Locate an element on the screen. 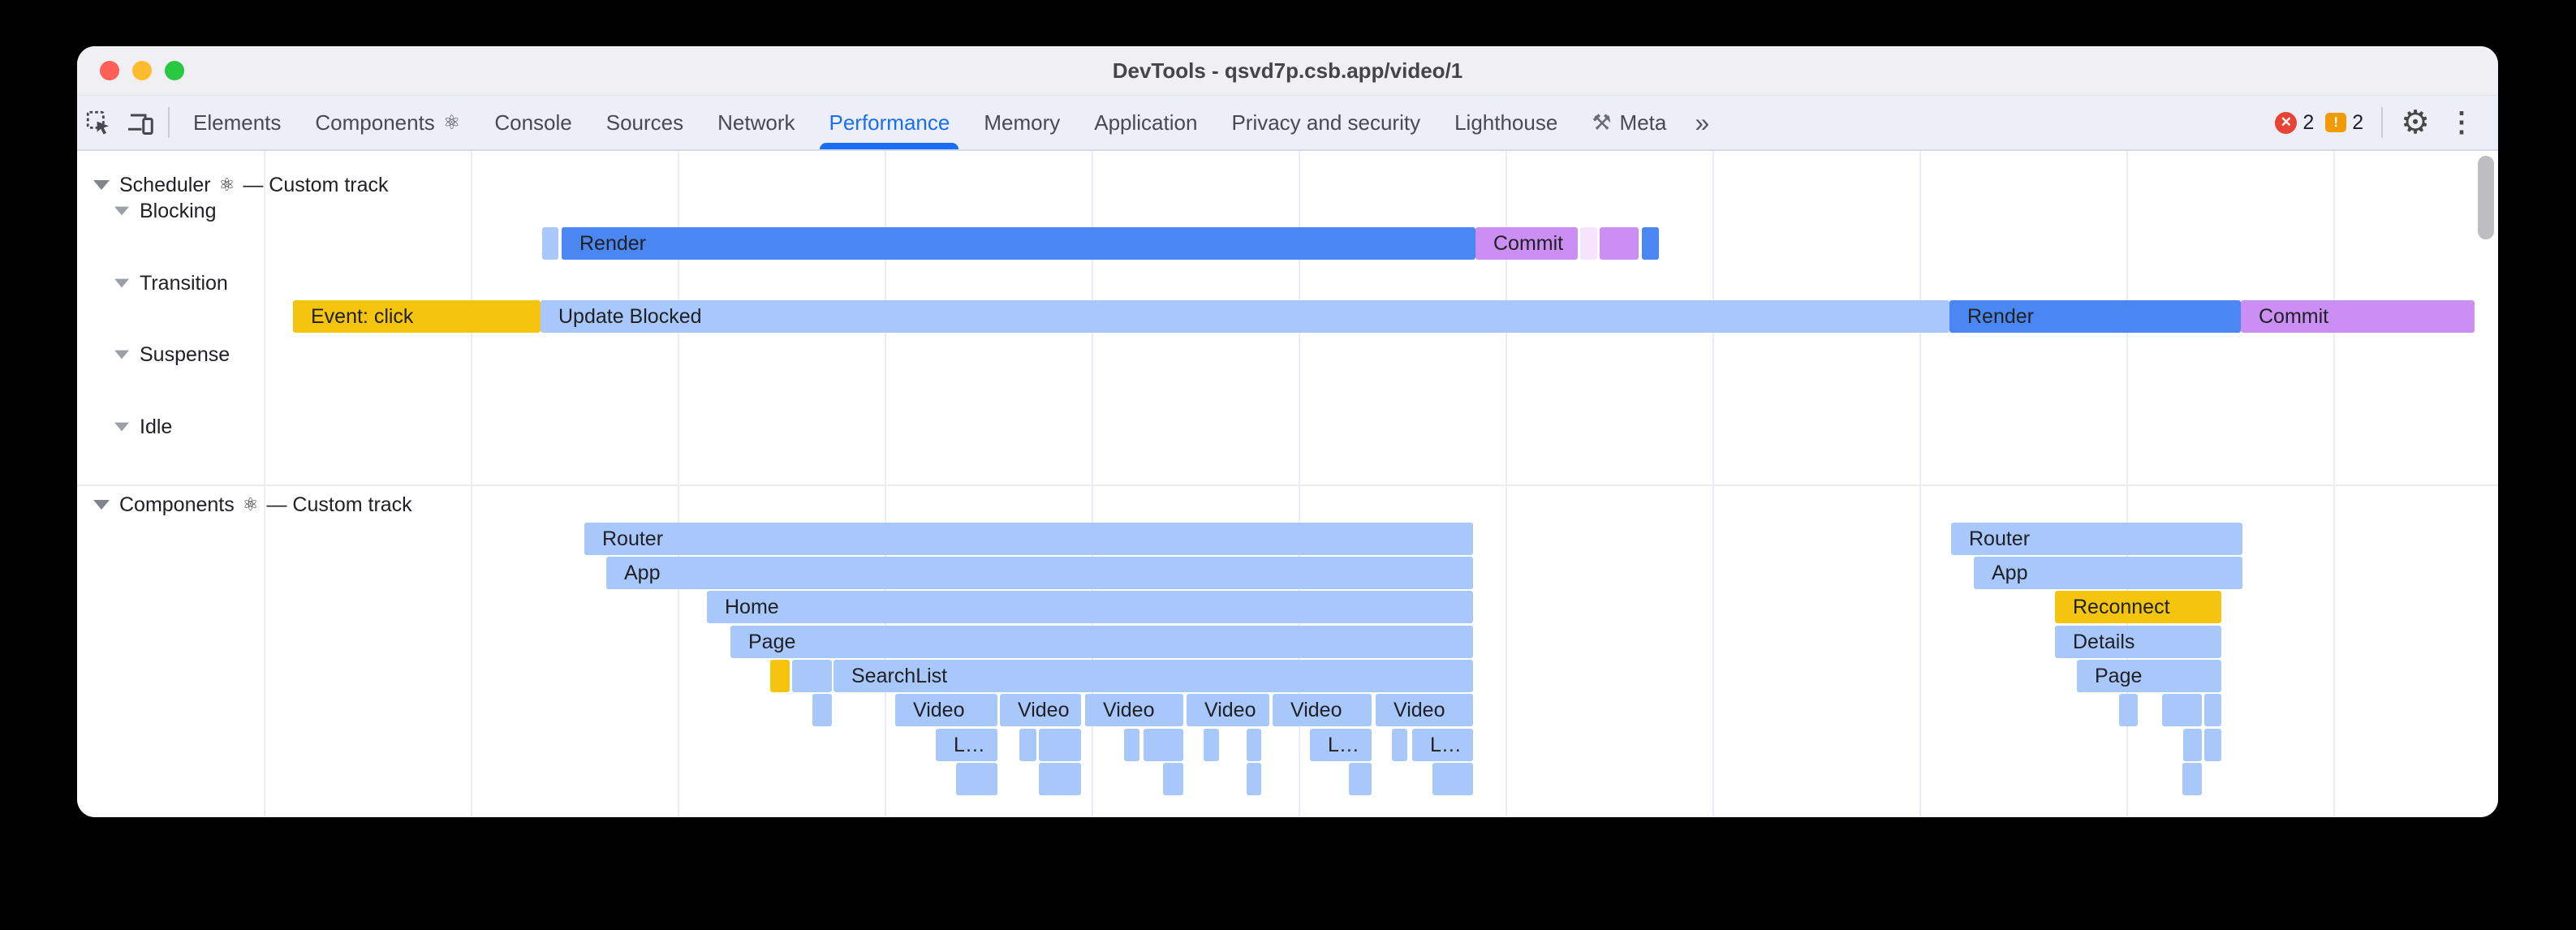 The image size is (2576, 930). close-button is located at coordinates (110, 70).